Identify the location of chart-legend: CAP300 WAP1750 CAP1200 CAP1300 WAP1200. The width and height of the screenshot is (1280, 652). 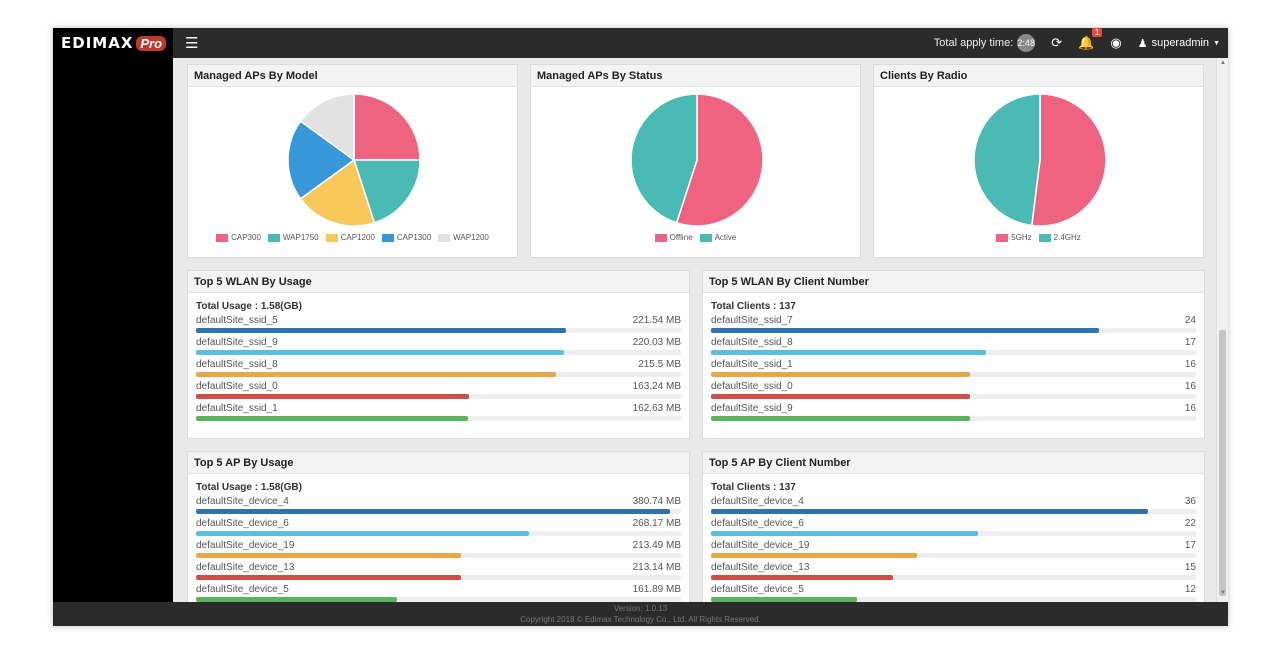
(352, 237).